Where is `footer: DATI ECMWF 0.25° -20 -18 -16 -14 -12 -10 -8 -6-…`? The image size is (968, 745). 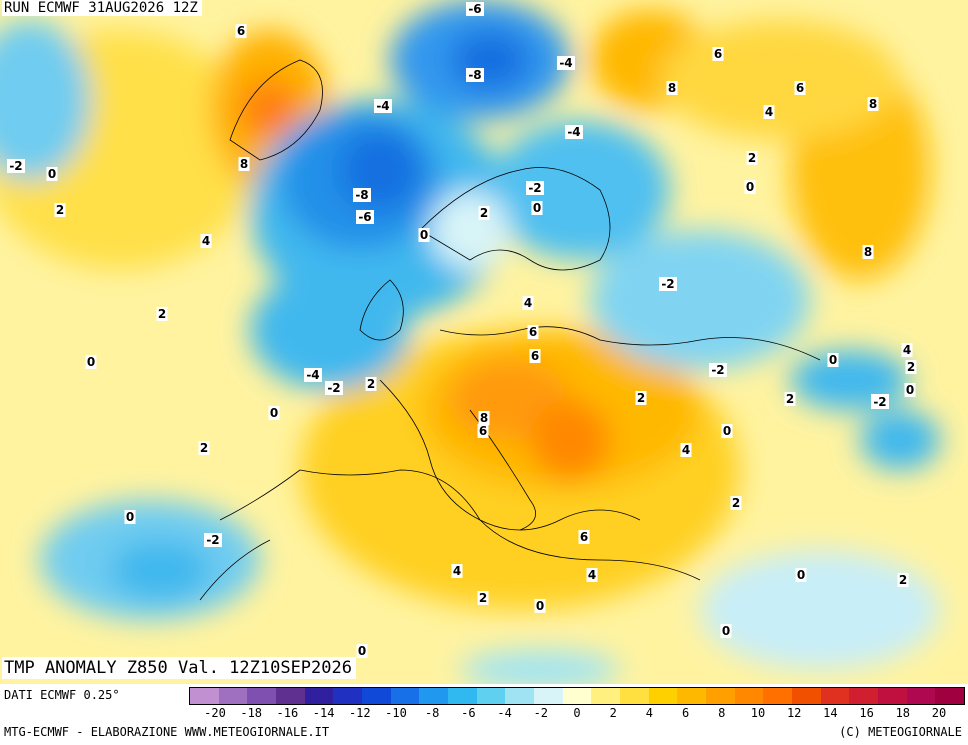
footer: DATI ECMWF 0.25° -20 -18 -16 -14 -12 -10 -8 -6-… is located at coordinates (484, 714).